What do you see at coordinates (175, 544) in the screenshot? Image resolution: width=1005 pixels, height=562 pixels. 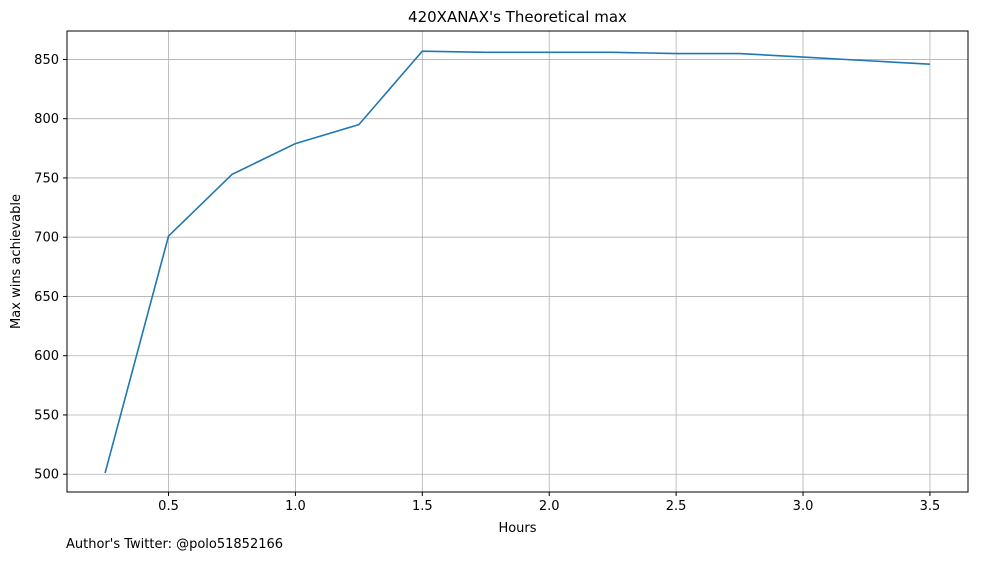 I see `author-footnote: Author's Twitter: @polo51852166` at bounding box center [175, 544].